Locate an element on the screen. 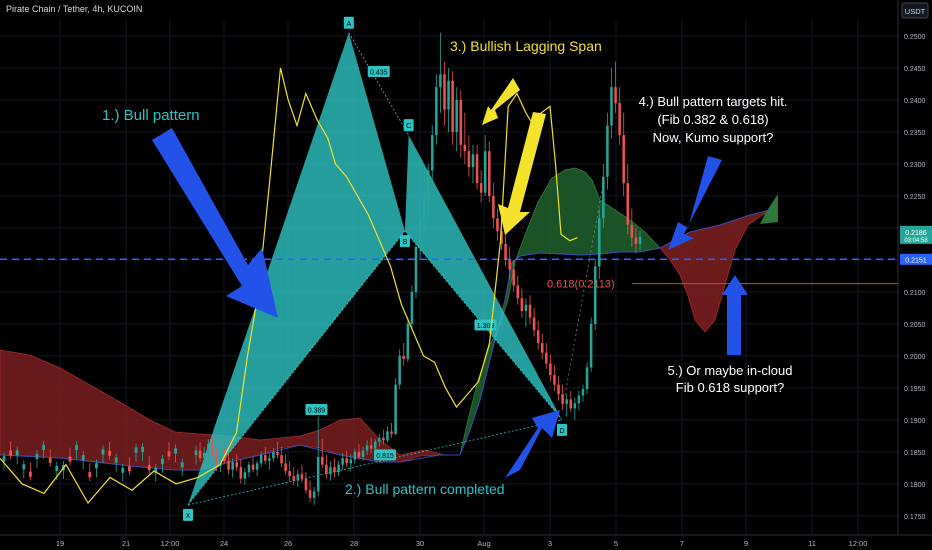 This screenshot has width=932, height=550. harmonic-point-label: A is located at coordinates (348, 24).